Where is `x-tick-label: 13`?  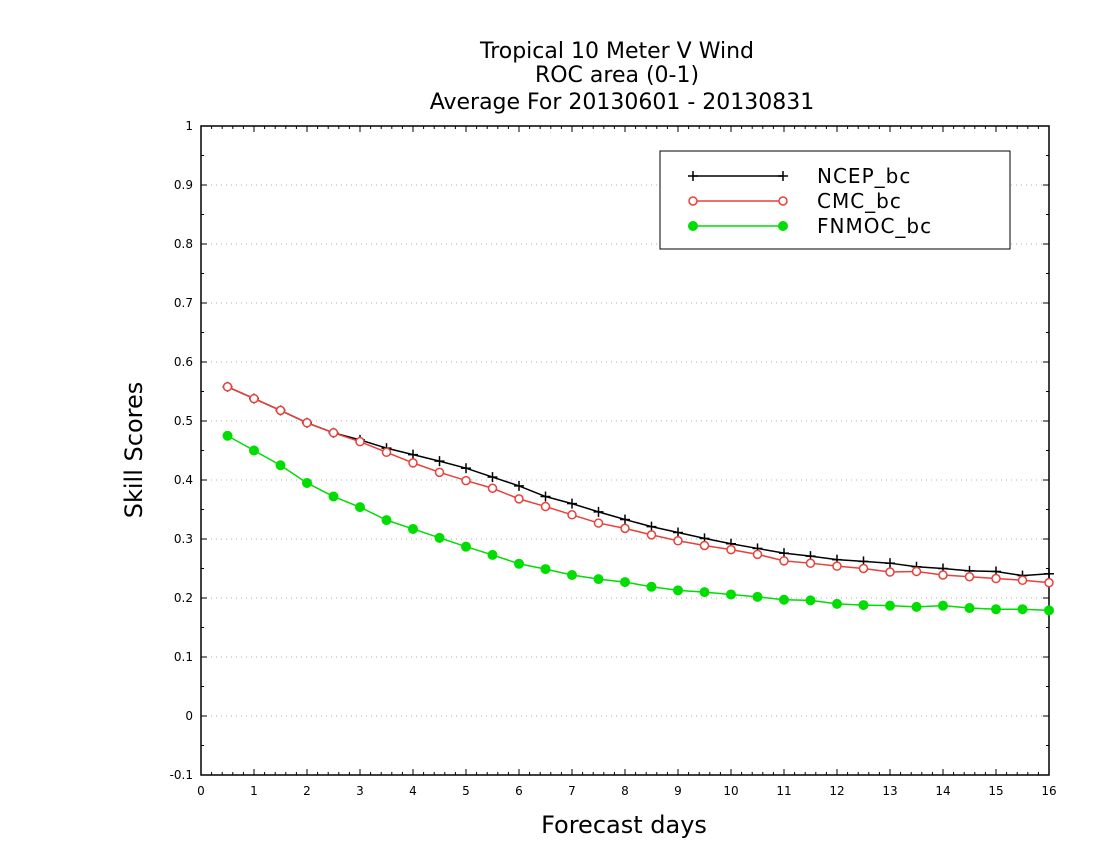 x-tick-label: 13 is located at coordinates (889, 791).